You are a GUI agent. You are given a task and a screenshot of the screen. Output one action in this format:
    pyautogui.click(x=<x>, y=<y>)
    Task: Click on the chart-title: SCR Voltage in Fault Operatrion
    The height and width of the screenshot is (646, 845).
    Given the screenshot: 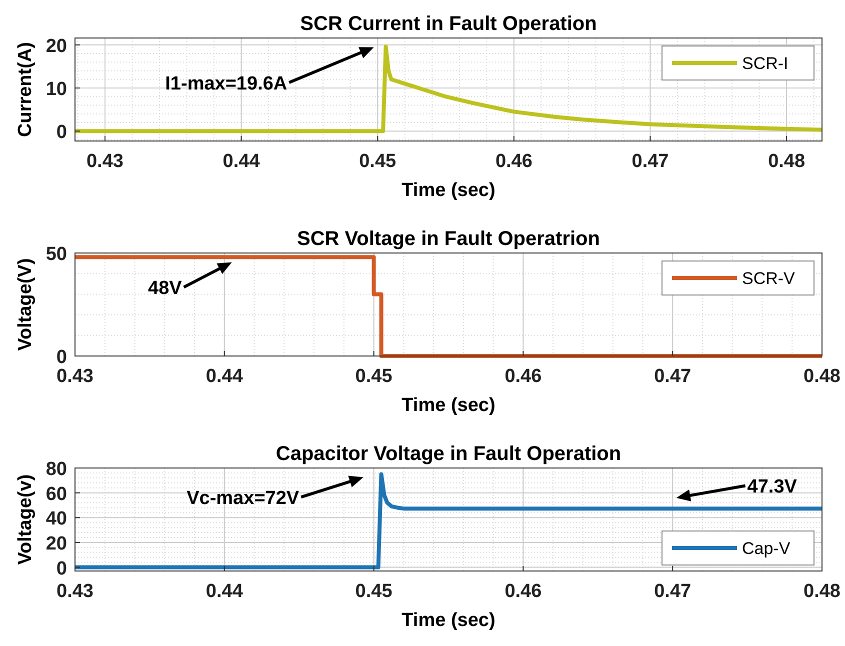 What is the action you would take?
    pyautogui.click(x=448, y=239)
    